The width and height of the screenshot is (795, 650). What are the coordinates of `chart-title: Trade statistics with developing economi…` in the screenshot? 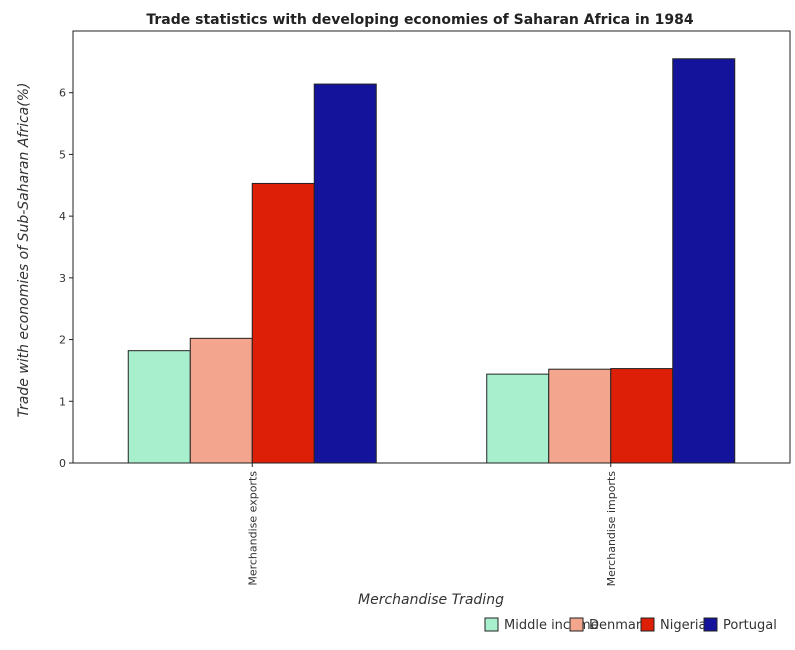 It's located at (419, 20).